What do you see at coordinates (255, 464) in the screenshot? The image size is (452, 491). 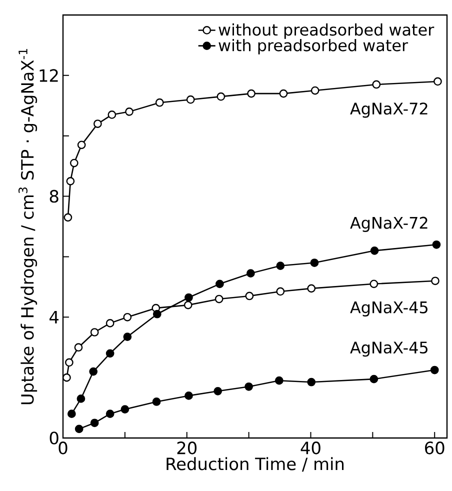 I see `x-axis-title: Reduction Time / min` at bounding box center [255, 464].